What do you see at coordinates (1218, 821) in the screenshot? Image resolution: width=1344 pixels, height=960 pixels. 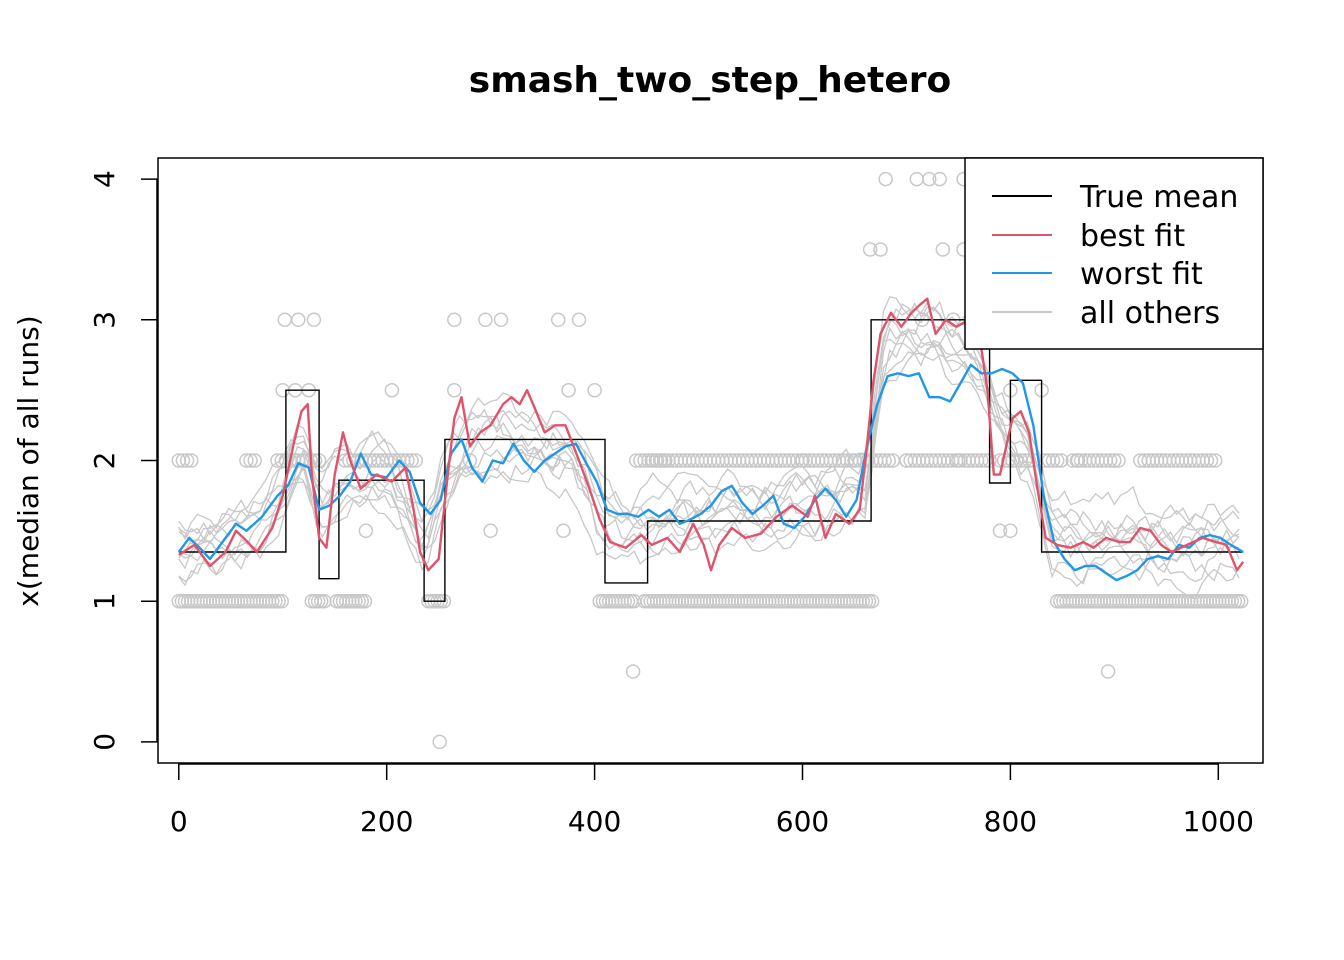 I see `x-tick-label: 1000` at bounding box center [1218, 821].